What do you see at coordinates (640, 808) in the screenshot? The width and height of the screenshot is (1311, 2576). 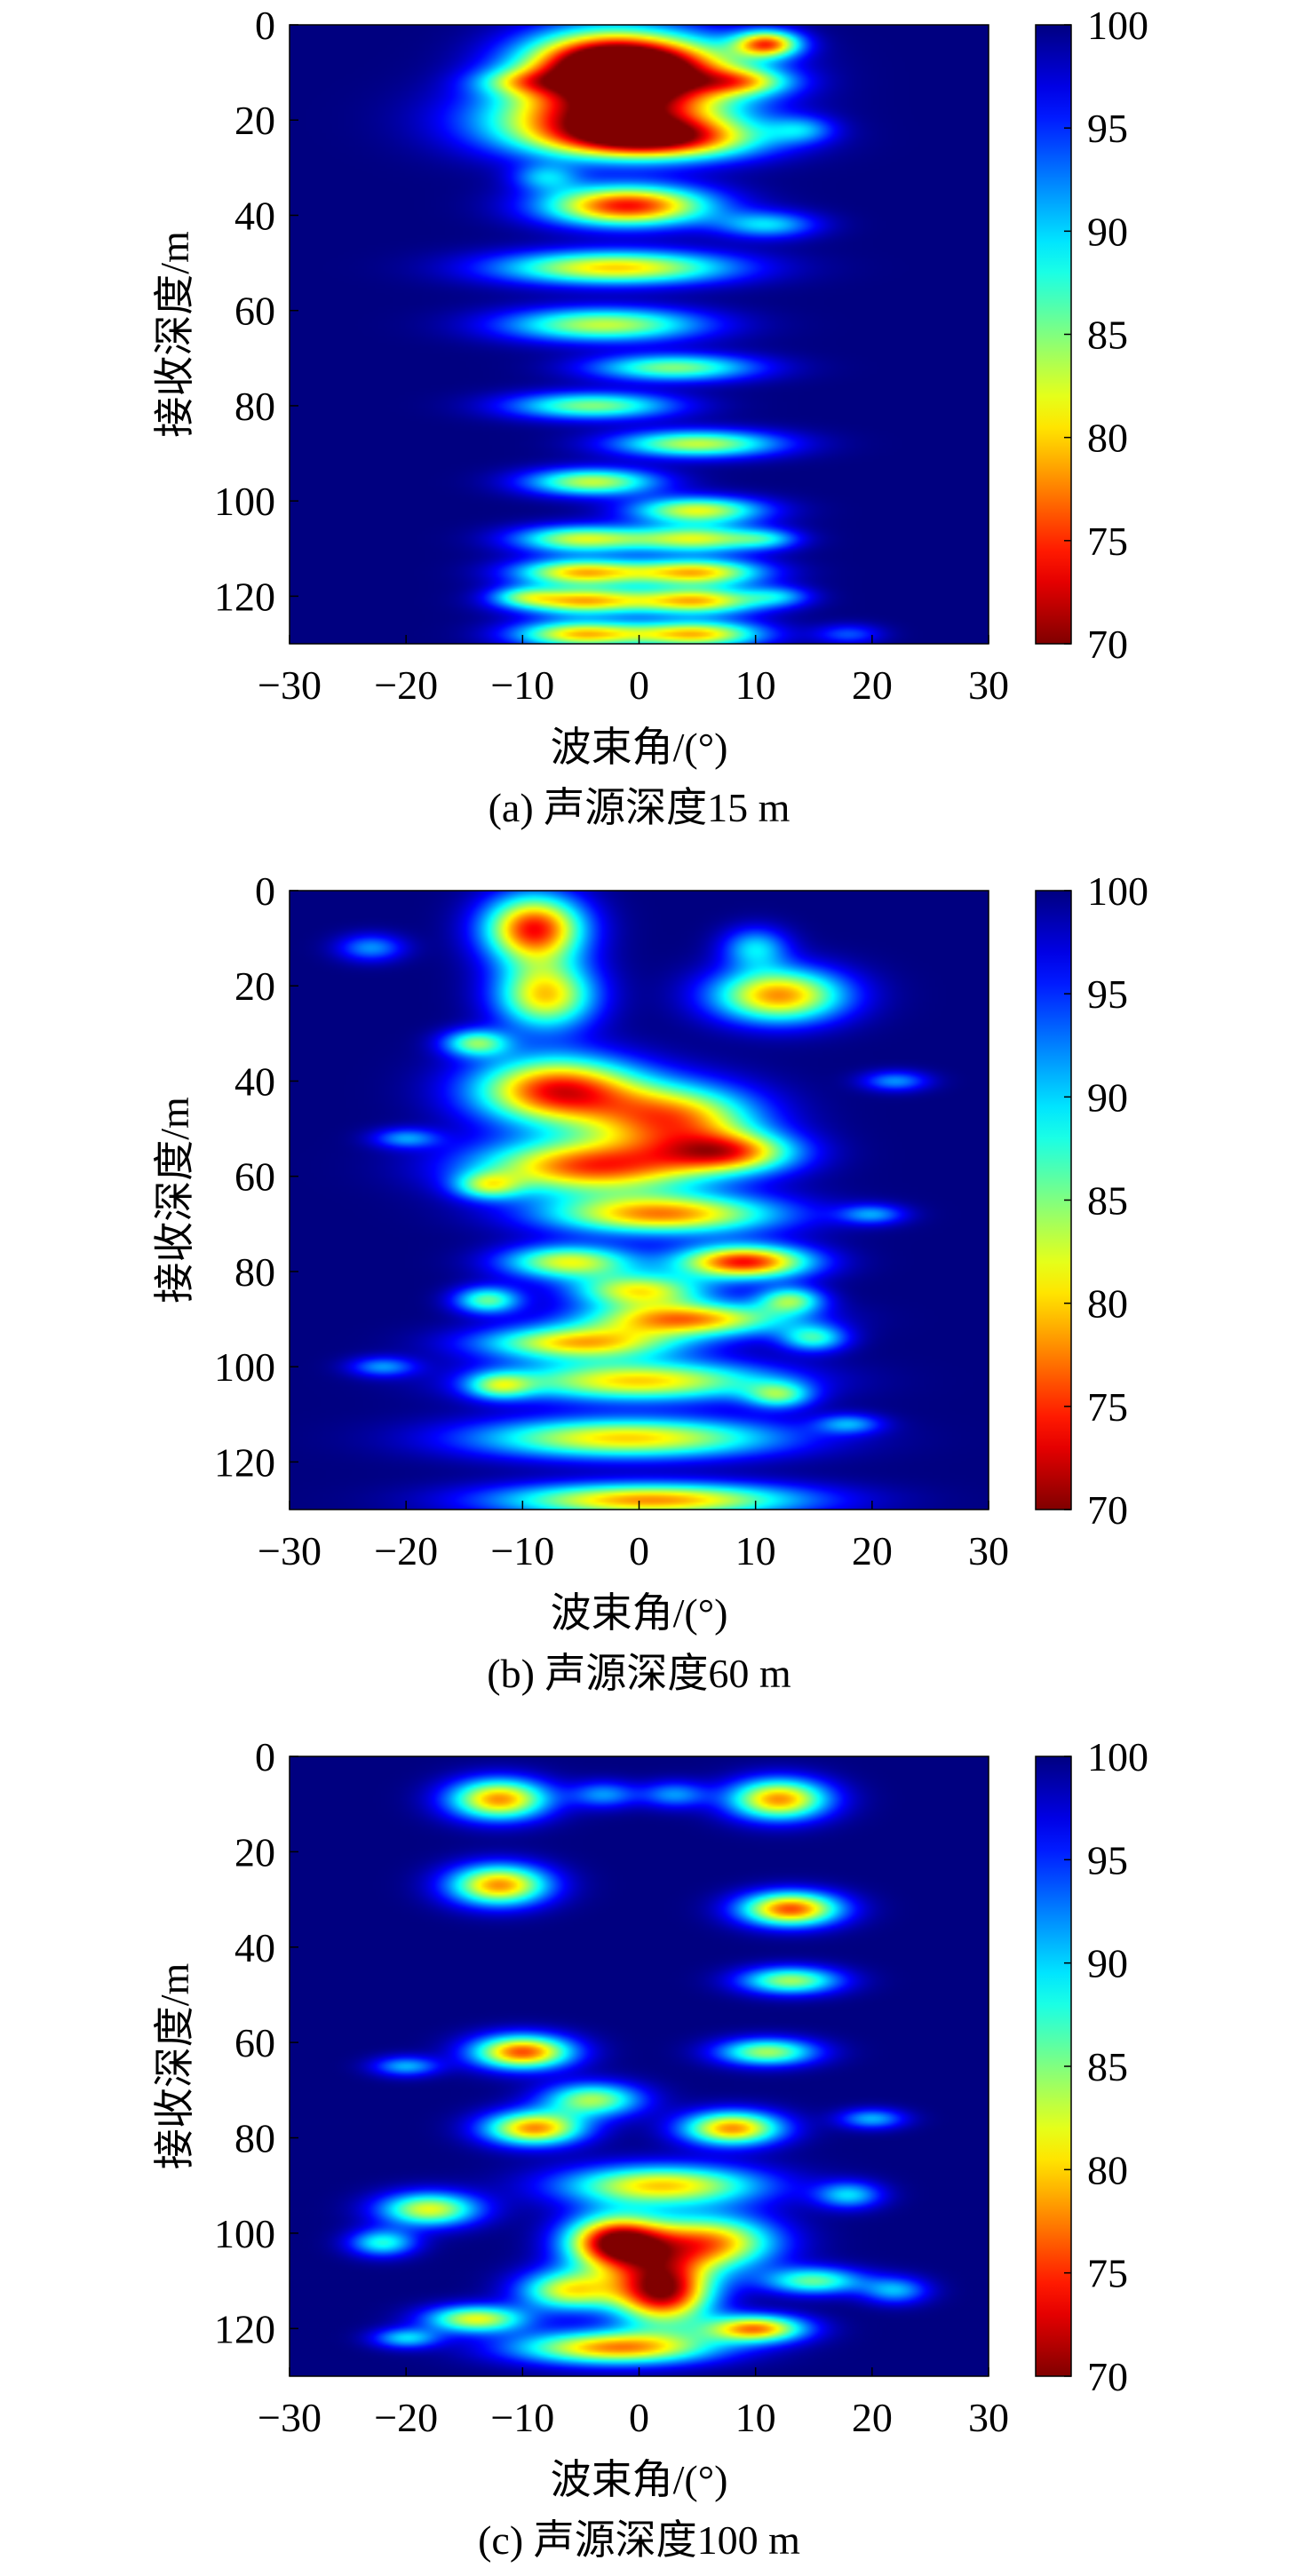 I see `panel-caption: (a) 声源深度15 m` at bounding box center [640, 808].